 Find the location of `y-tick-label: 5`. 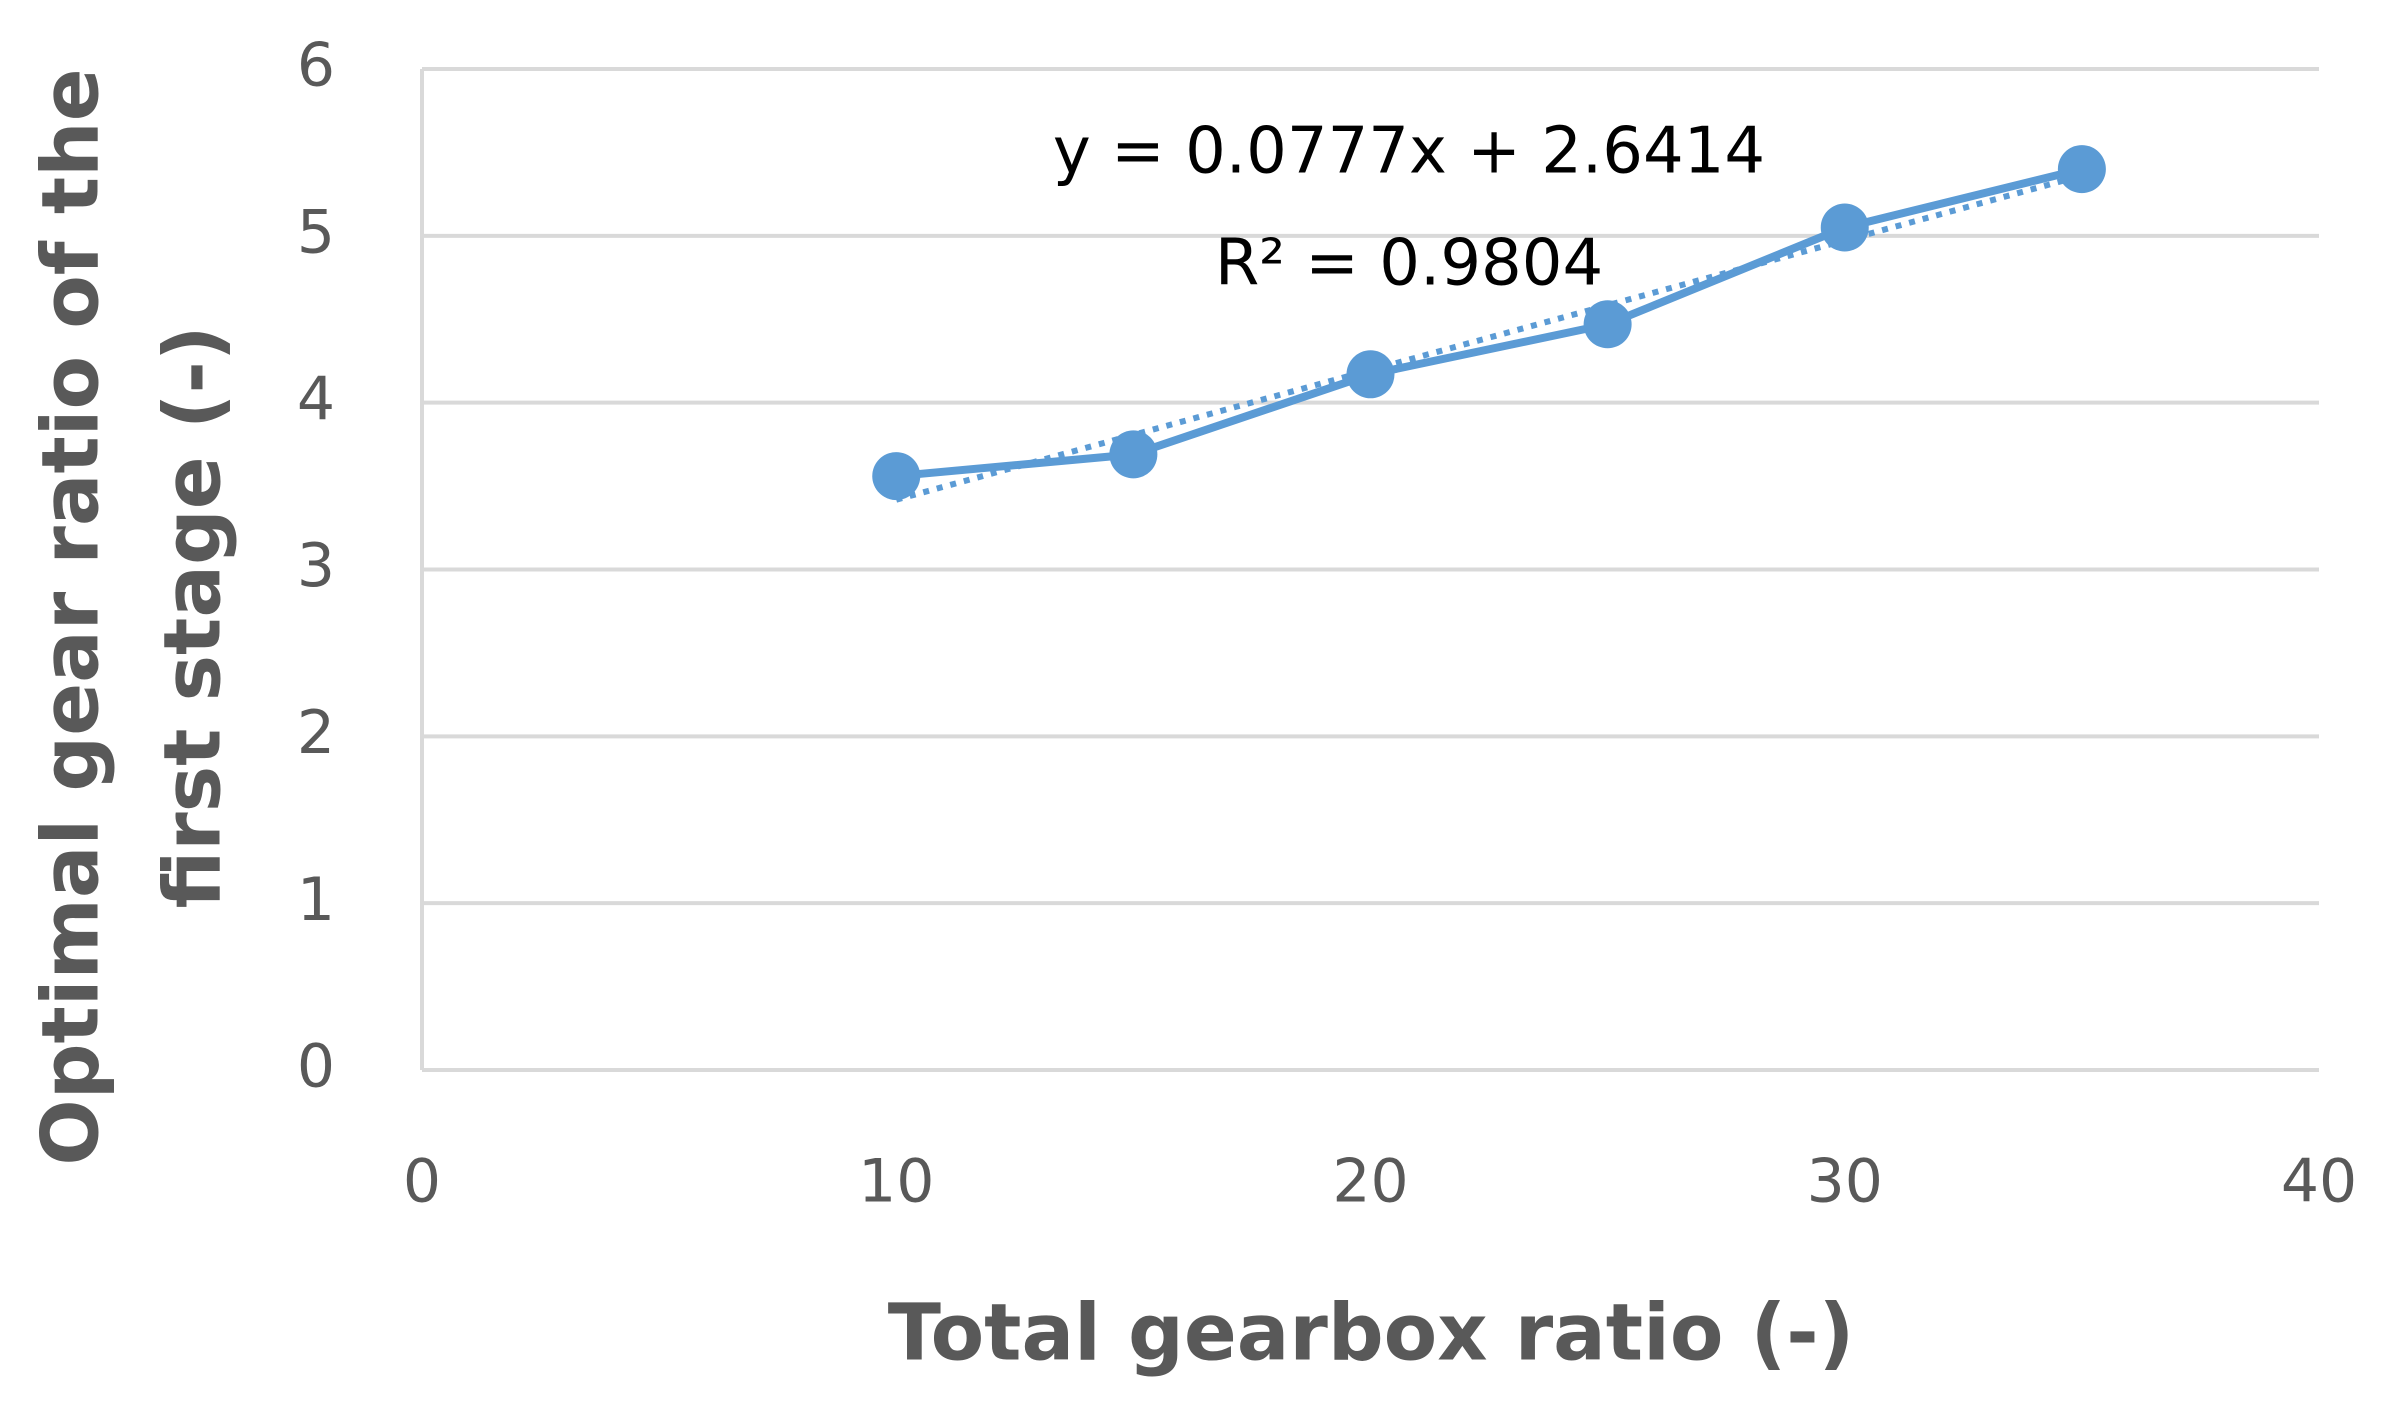

y-tick-label: 5 is located at coordinates (316, 232).